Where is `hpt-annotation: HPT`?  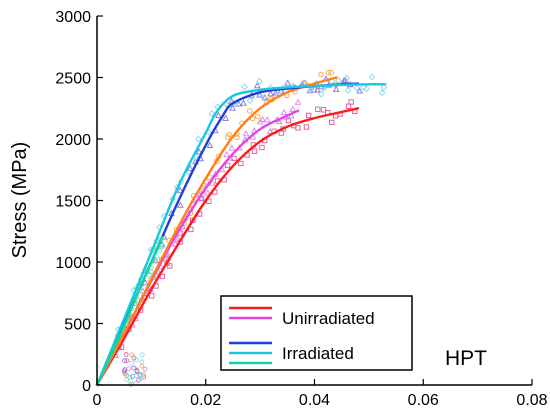 hpt-annotation: HPT is located at coordinates (466, 358).